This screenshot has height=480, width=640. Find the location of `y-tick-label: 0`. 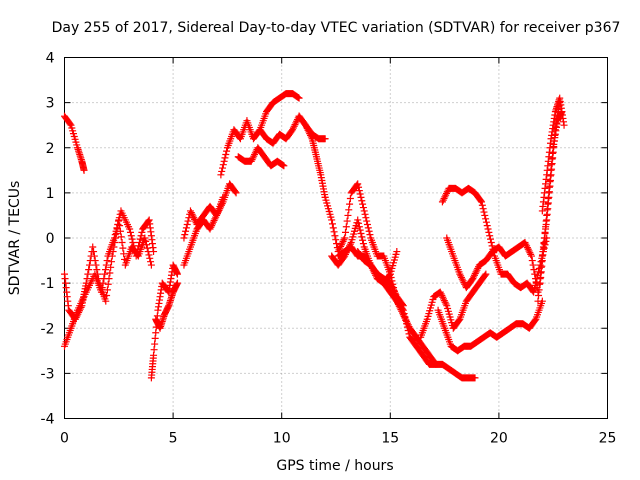

y-tick-label: 0 is located at coordinates (50, 239).